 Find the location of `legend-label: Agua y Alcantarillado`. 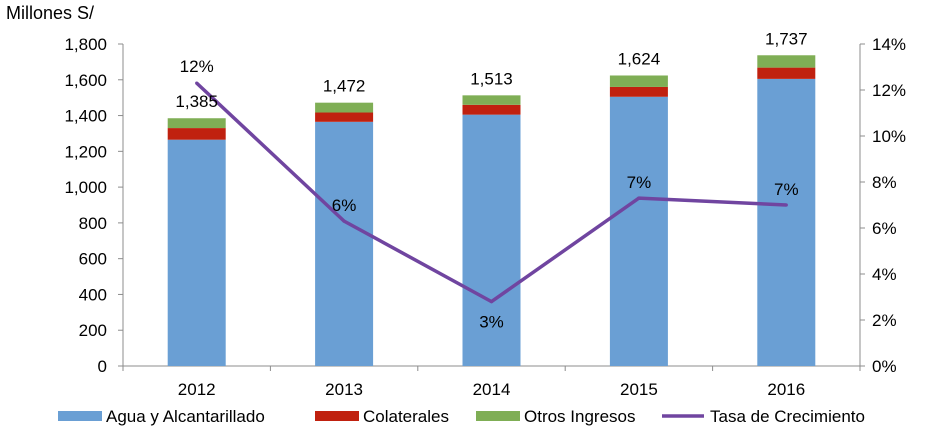

legend-label: Agua y Alcantarillado is located at coordinates (185, 416).